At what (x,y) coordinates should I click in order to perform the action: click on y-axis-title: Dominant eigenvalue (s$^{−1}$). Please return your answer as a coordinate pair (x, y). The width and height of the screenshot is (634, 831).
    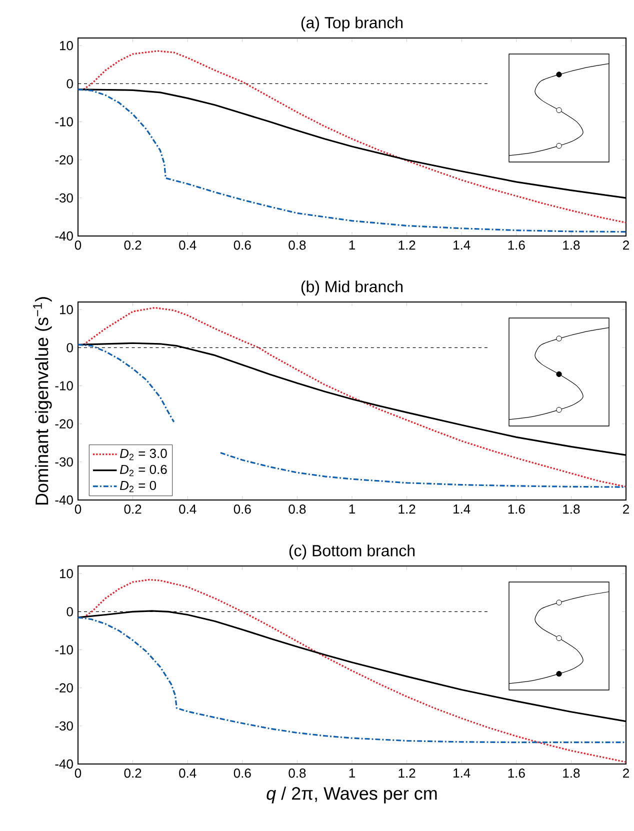
    Looking at the image, I should click on (42, 401).